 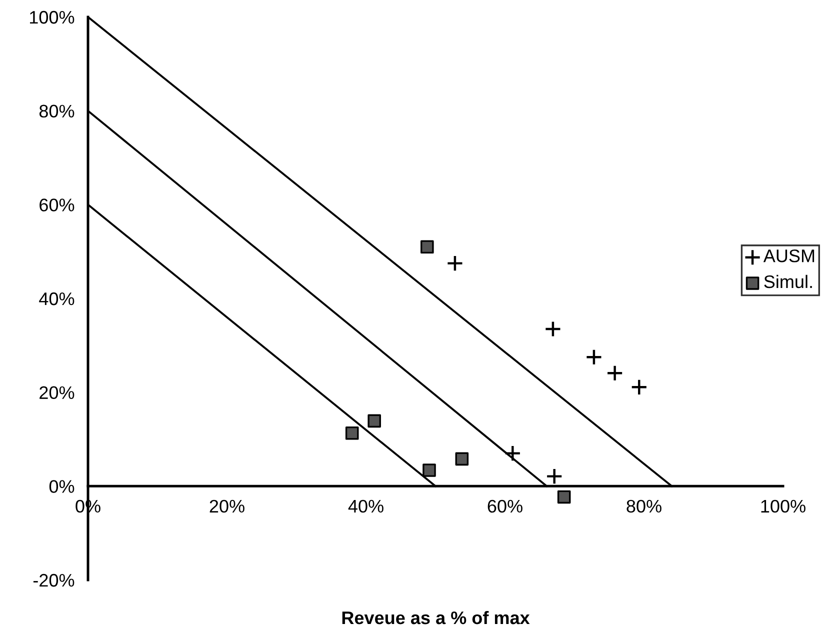 I want to click on legend-label: AUSM, so click(x=788, y=255).